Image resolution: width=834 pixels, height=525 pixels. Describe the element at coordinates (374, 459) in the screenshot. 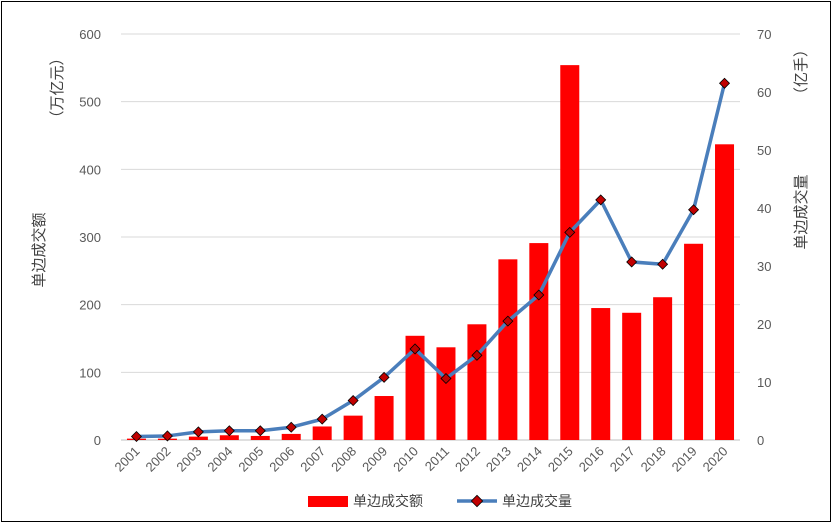

I see `x-tick-label: 2009` at that location.